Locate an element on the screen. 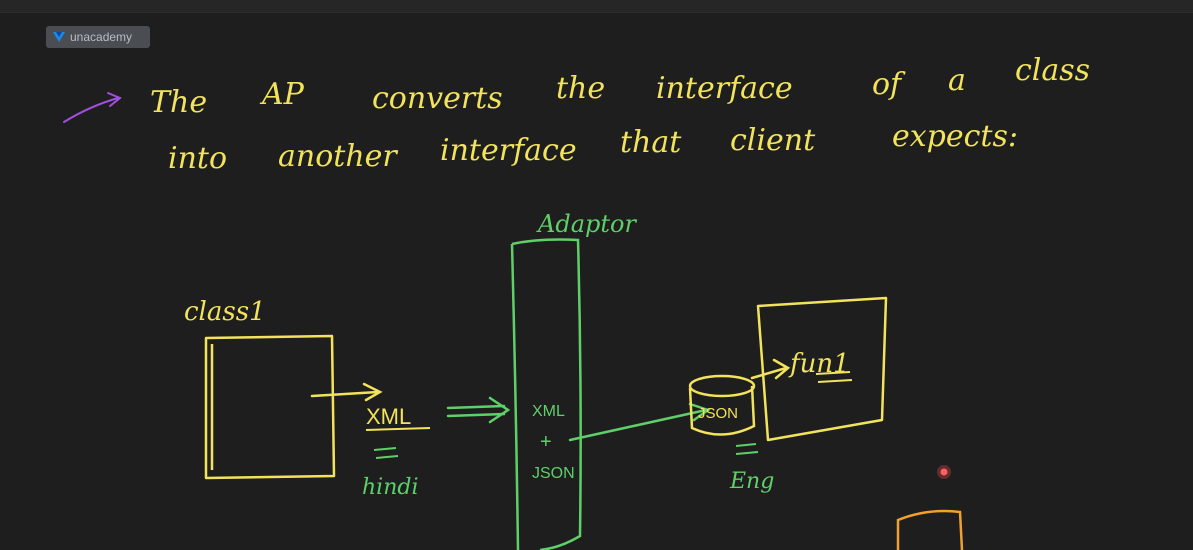 This screenshot has width=1193, height=550. xml-label: XML is located at coordinates (388, 416).